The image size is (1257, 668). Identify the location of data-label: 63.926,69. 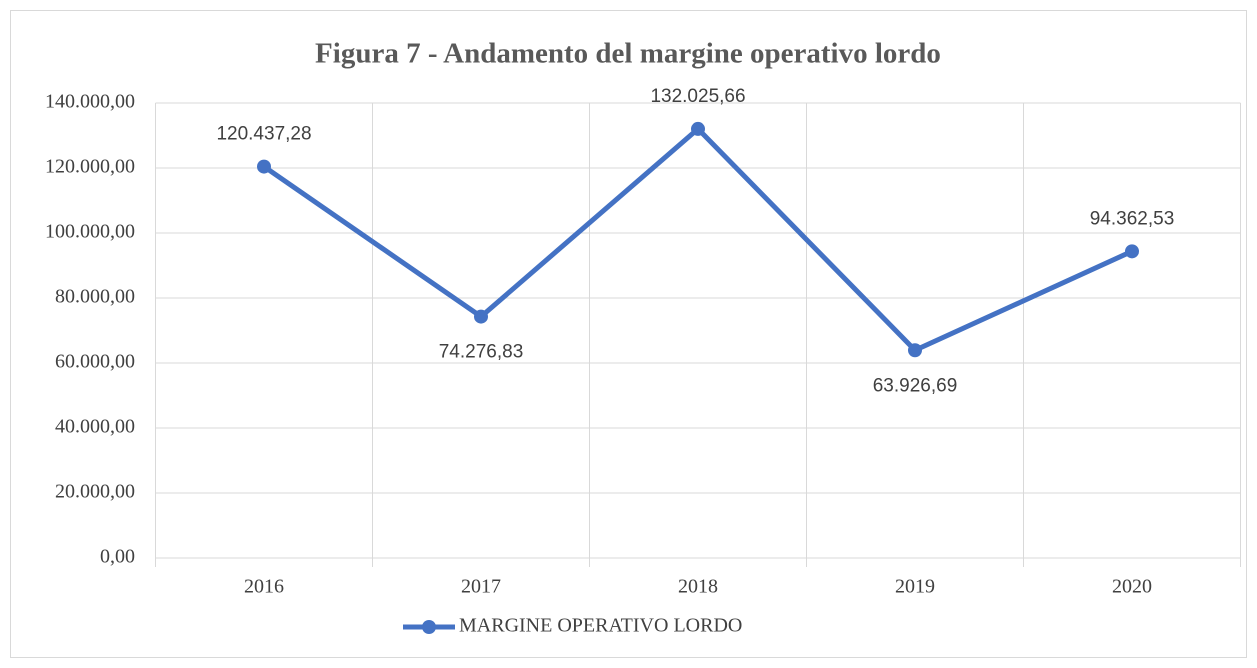
(915, 385).